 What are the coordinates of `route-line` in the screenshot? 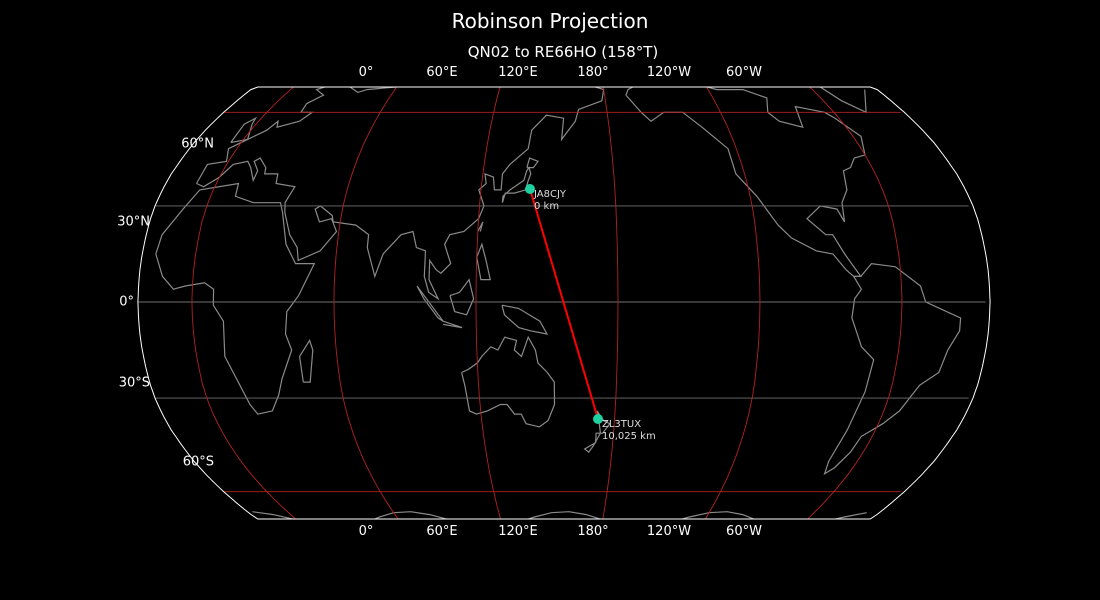 It's located at (564, 304).